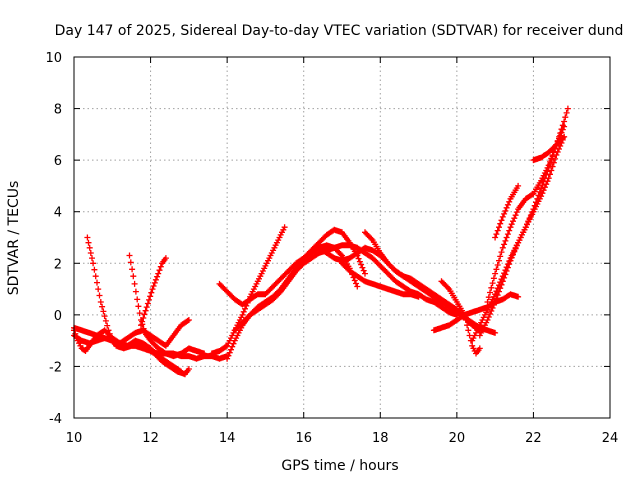 The height and width of the screenshot is (480, 640). Describe the element at coordinates (380, 438) in the screenshot. I see `x-tick-label: 18` at that location.